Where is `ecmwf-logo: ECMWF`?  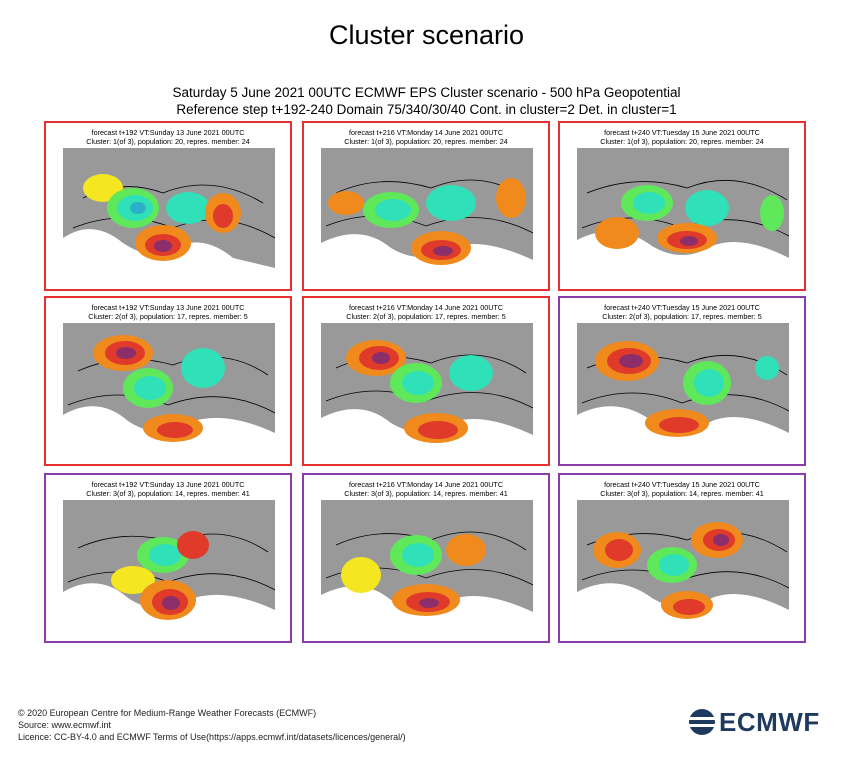 ecmwf-logo: ECMWF is located at coordinates (762, 722).